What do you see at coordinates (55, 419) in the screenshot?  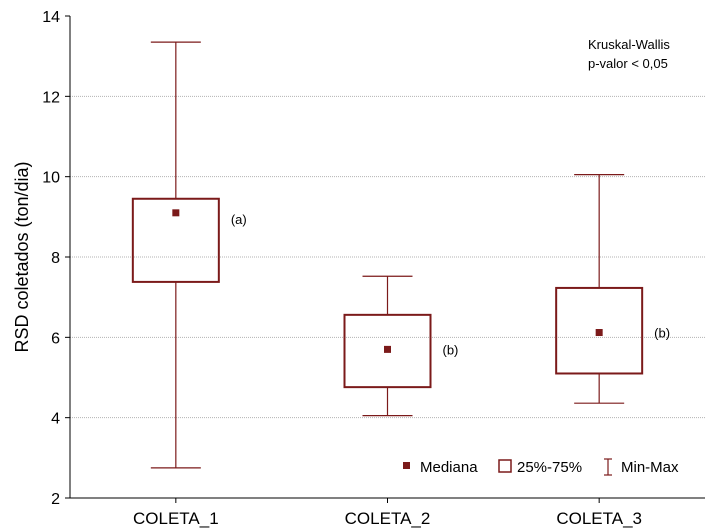 I see `y-tick-label-4: 4` at bounding box center [55, 419].